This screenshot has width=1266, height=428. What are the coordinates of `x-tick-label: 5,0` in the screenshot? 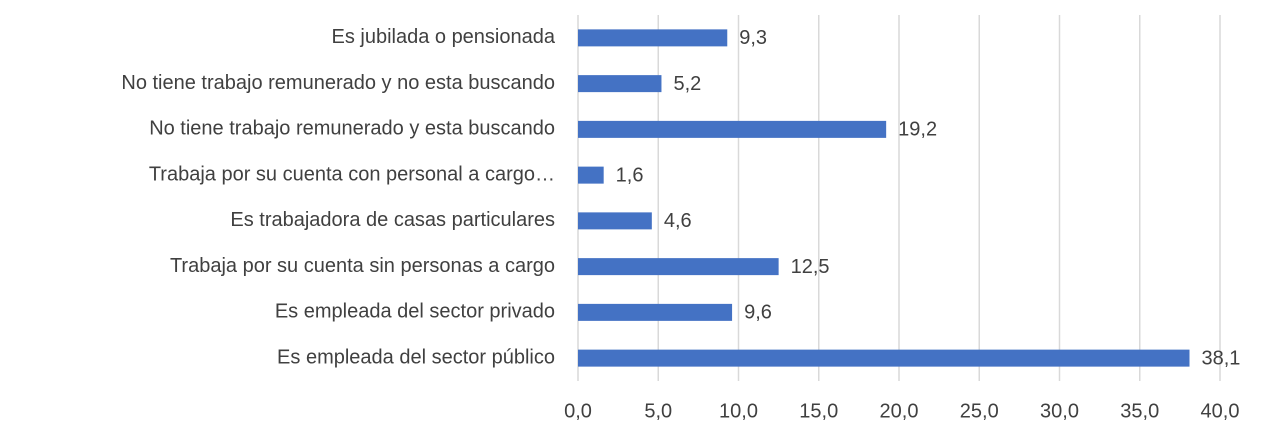 It's located at (658, 411).